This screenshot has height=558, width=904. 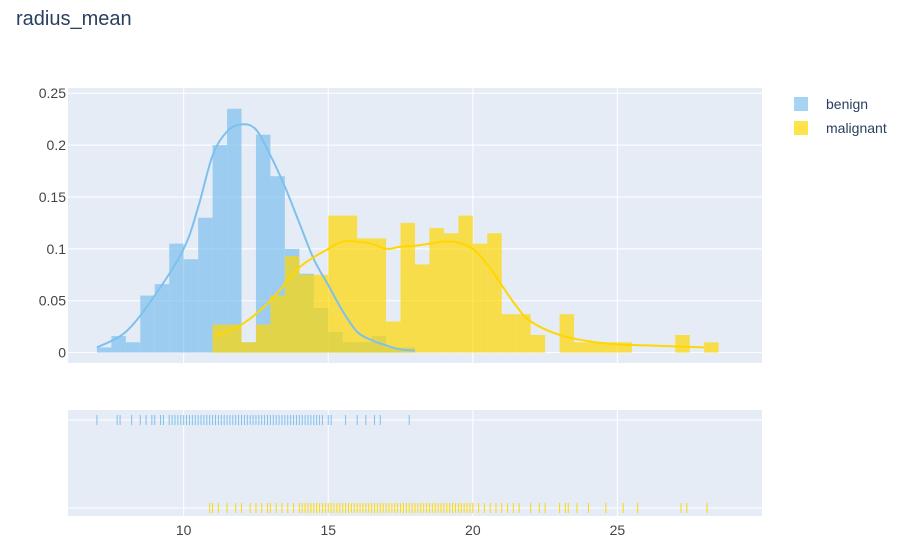 What do you see at coordinates (57, 249) in the screenshot?
I see `y-tick-label: 0.1` at bounding box center [57, 249].